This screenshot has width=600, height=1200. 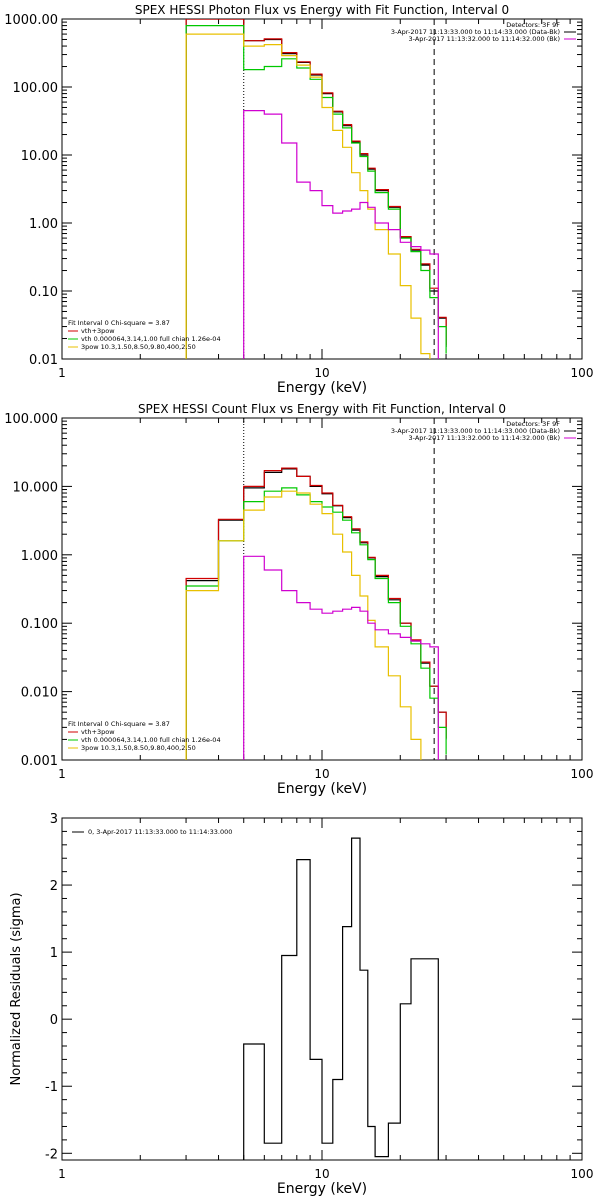 What do you see at coordinates (43, 292) in the screenshot?
I see `y-tick-label: 0.10` at bounding box center [43, 292].